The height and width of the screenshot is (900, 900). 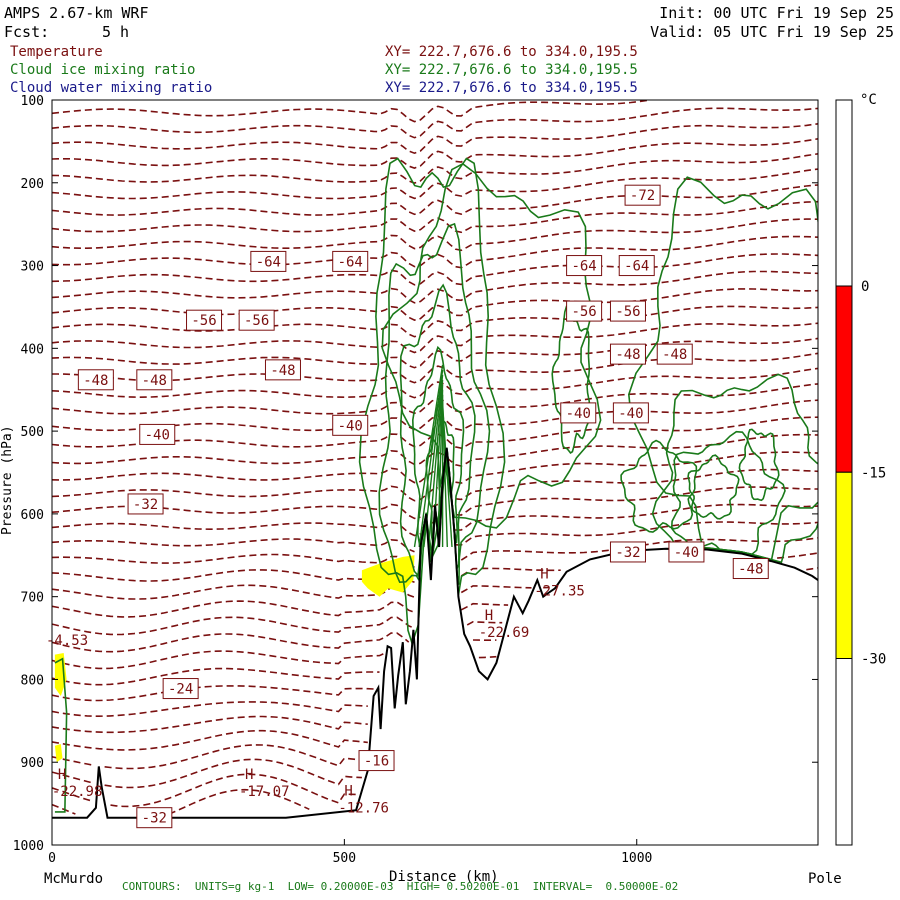 I want to click on legend-ice-xy: XY= 222.7,676.6 to 334.0,195.5, so click(x=511, y=70).